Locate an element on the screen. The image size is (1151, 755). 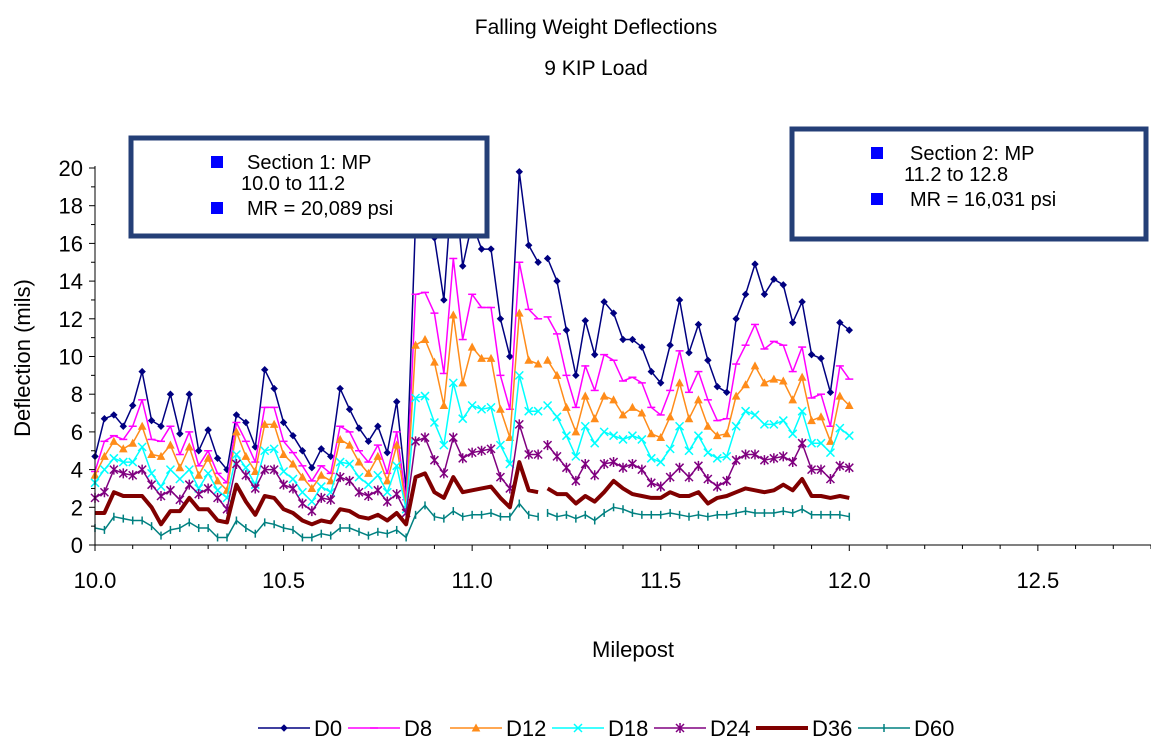
annotation-border is located at coordinates (969, 184).